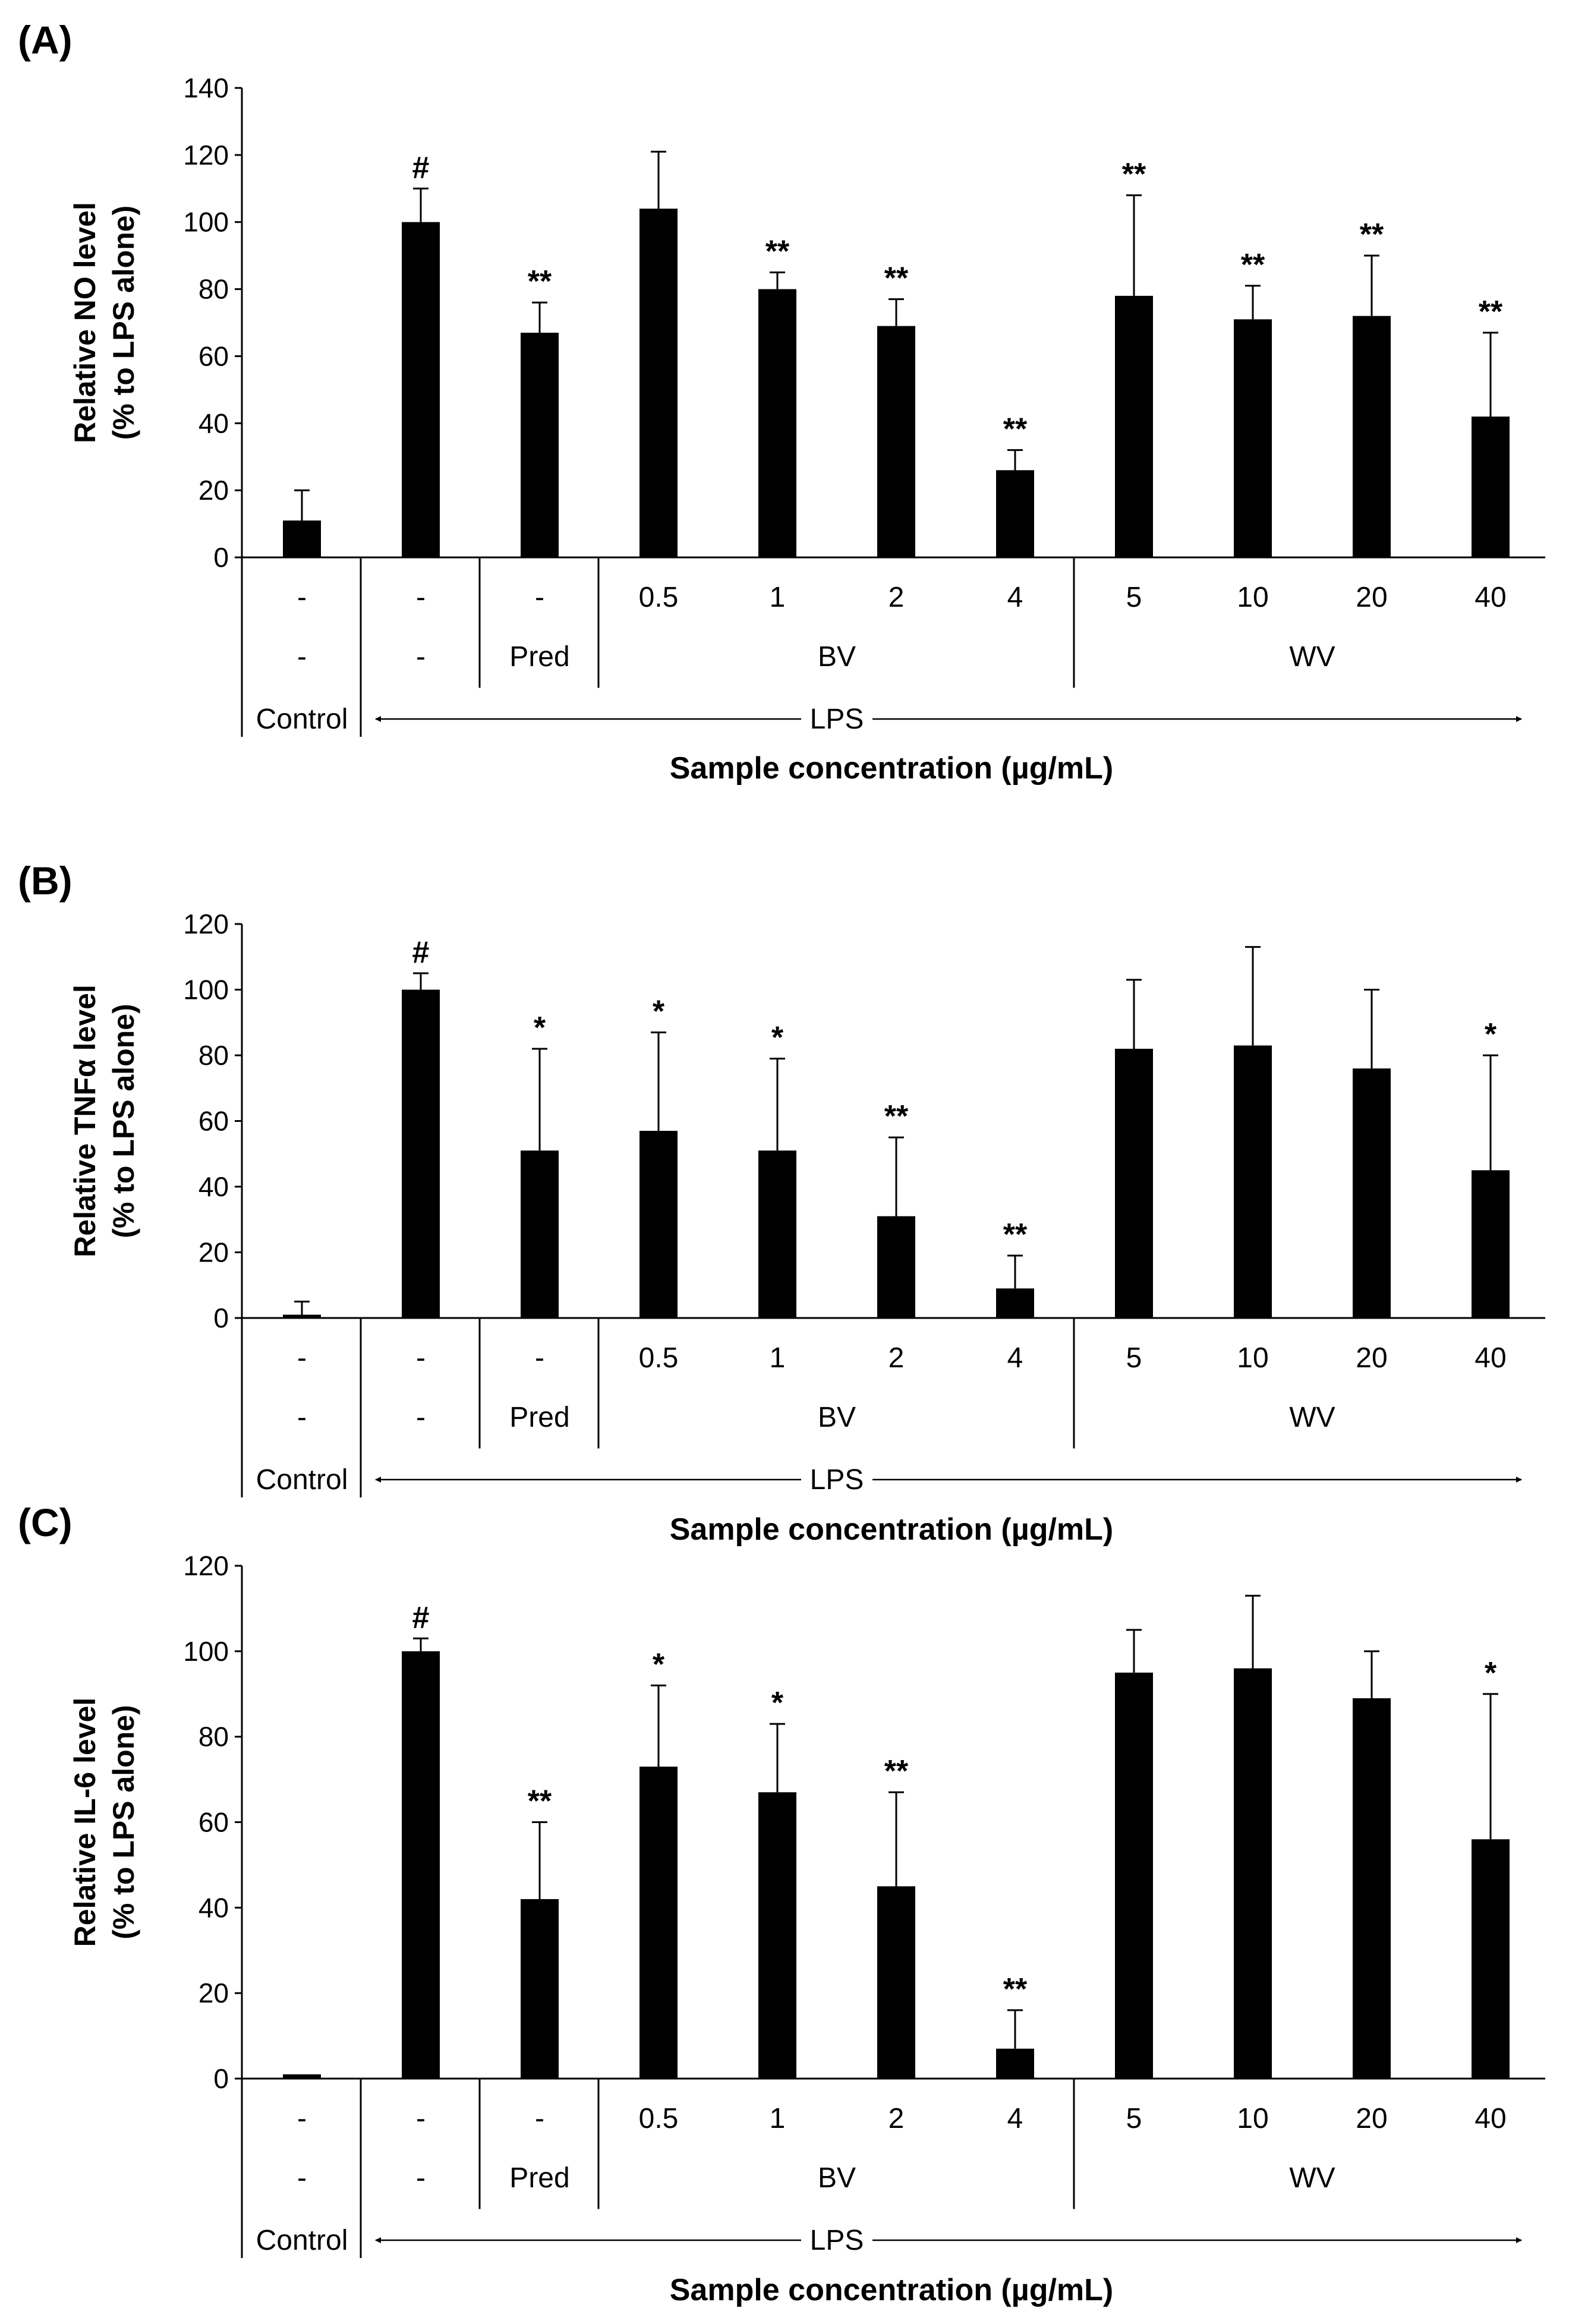 This screenshot has width=1569, height=2324. What do you see at coordinates (206, 990) in the screenshot?
I see `y-tick-label: 100` at bounding box center [206, 990].